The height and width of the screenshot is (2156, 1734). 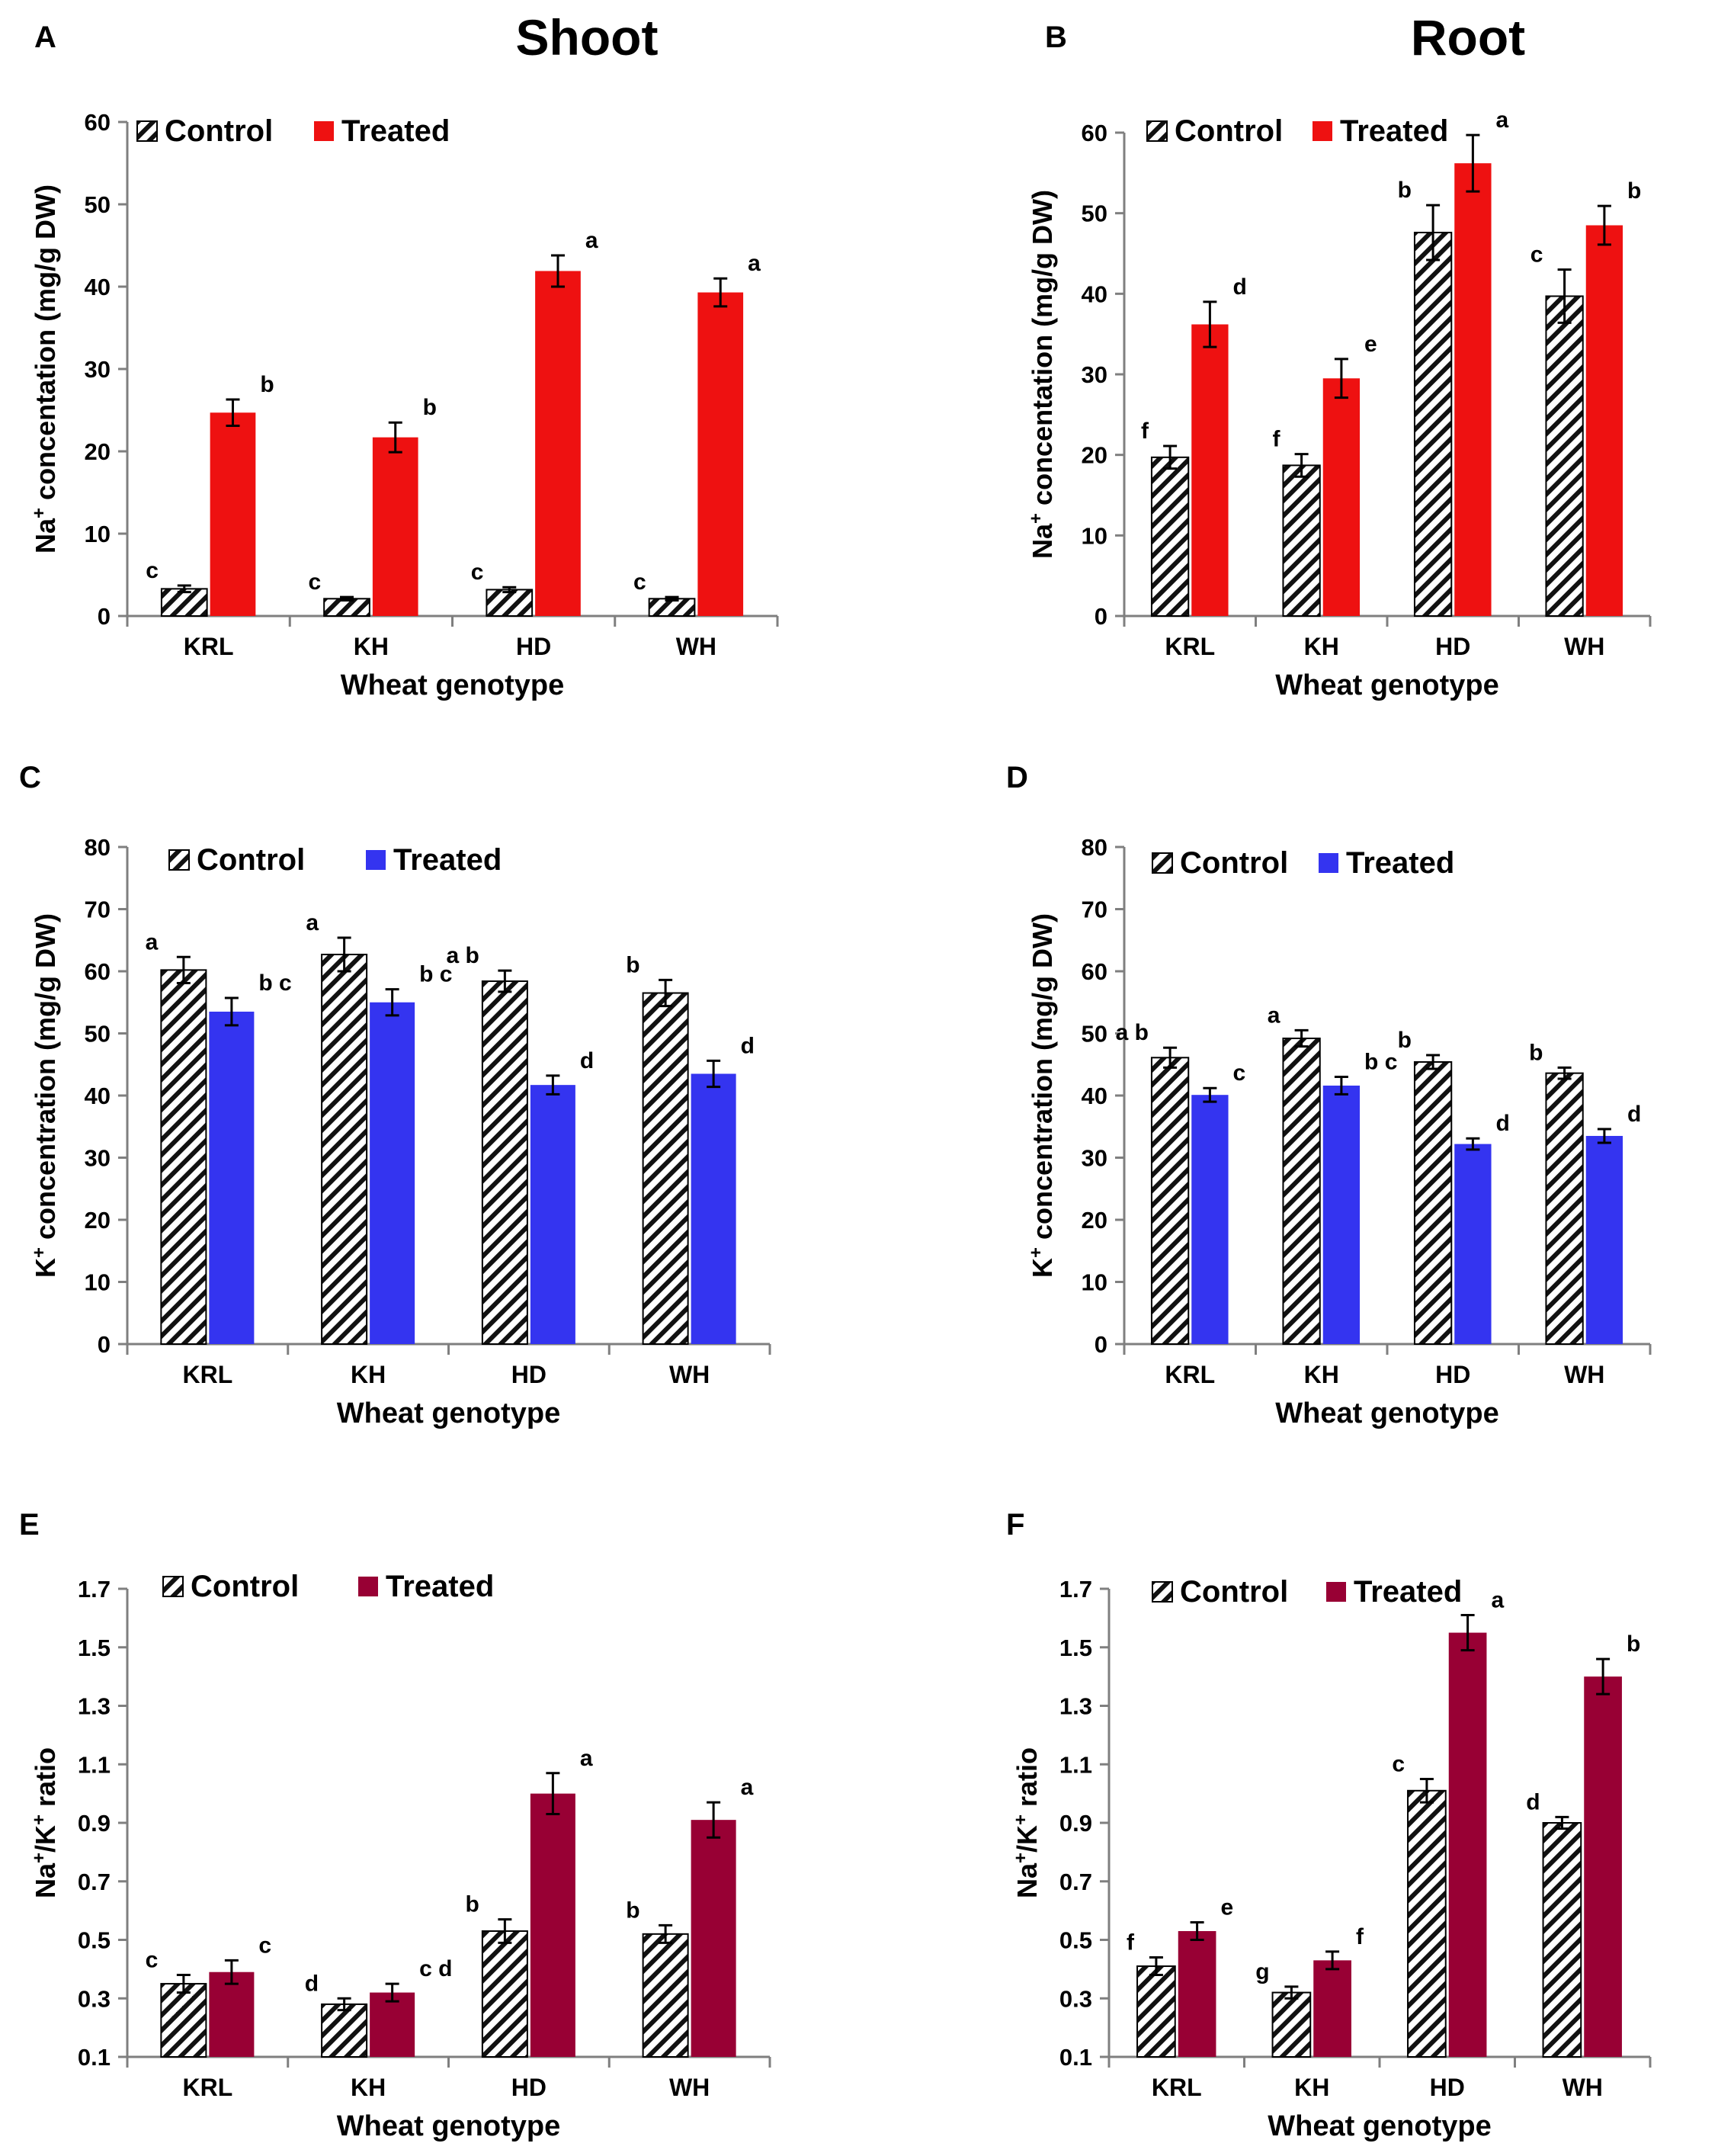 I want to click on y-tick-label: 40, so click(x=1094, y=1096).